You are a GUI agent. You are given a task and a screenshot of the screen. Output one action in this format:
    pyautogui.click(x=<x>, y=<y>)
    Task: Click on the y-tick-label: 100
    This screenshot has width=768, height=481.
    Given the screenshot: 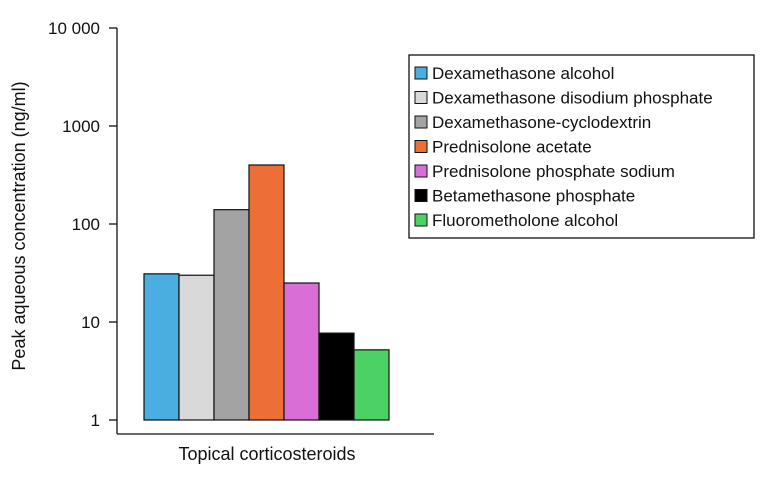 What is the action you would take?
    pyautogui.click(x=86, y=224)
    